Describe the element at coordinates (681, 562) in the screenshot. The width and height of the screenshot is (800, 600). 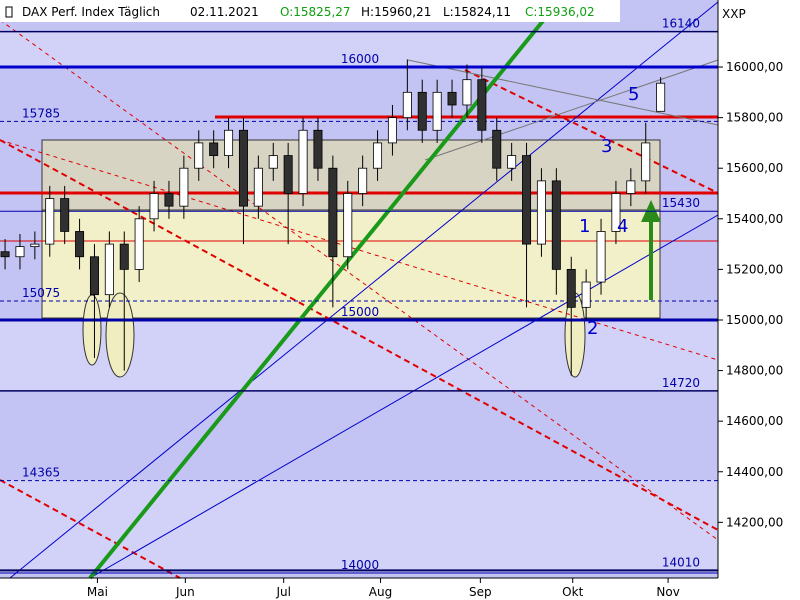
I see `level-label: 14010` at that location.